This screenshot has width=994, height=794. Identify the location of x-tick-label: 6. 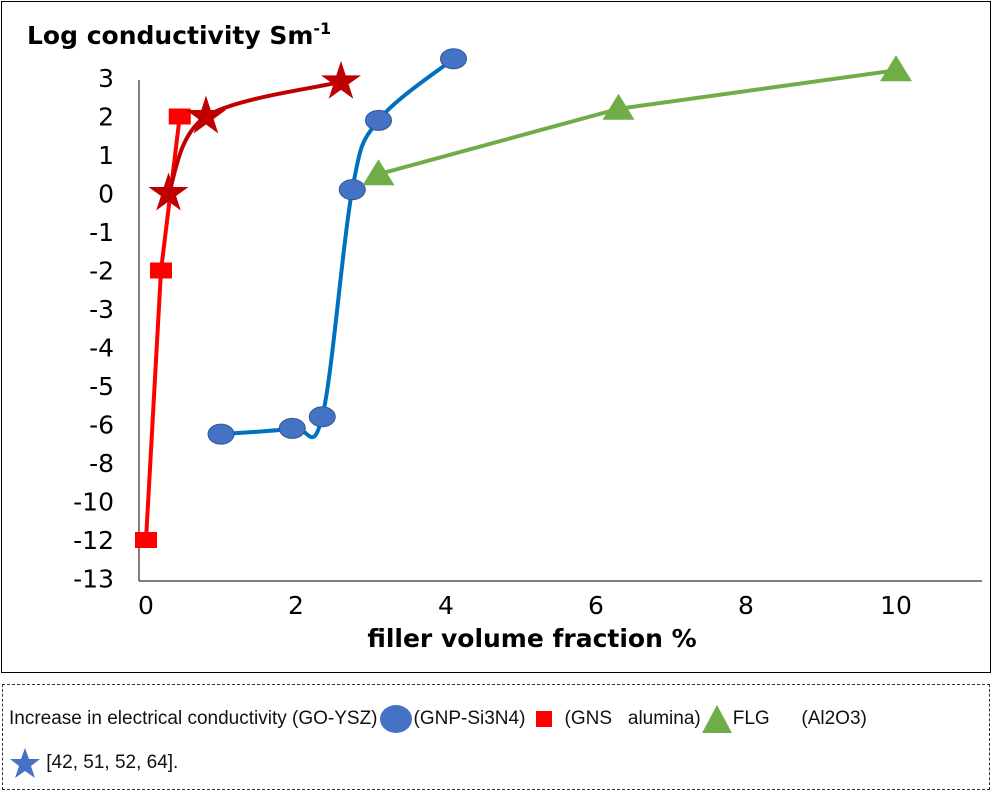
(596, 605).